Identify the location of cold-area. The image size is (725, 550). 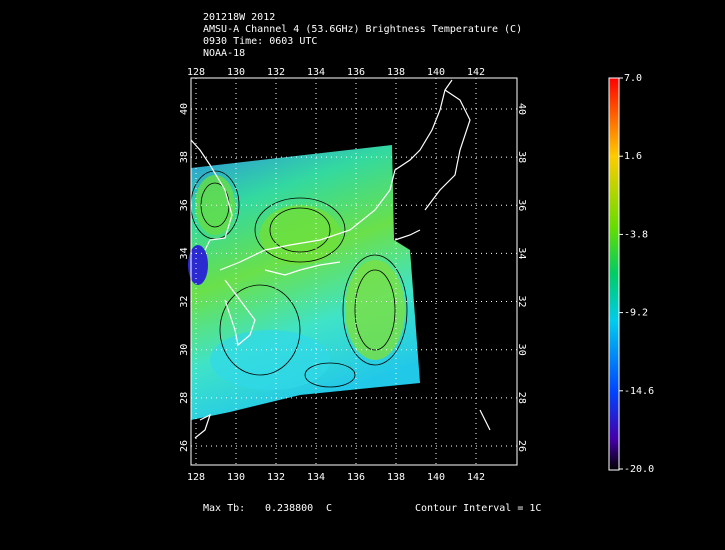
(198, 265).